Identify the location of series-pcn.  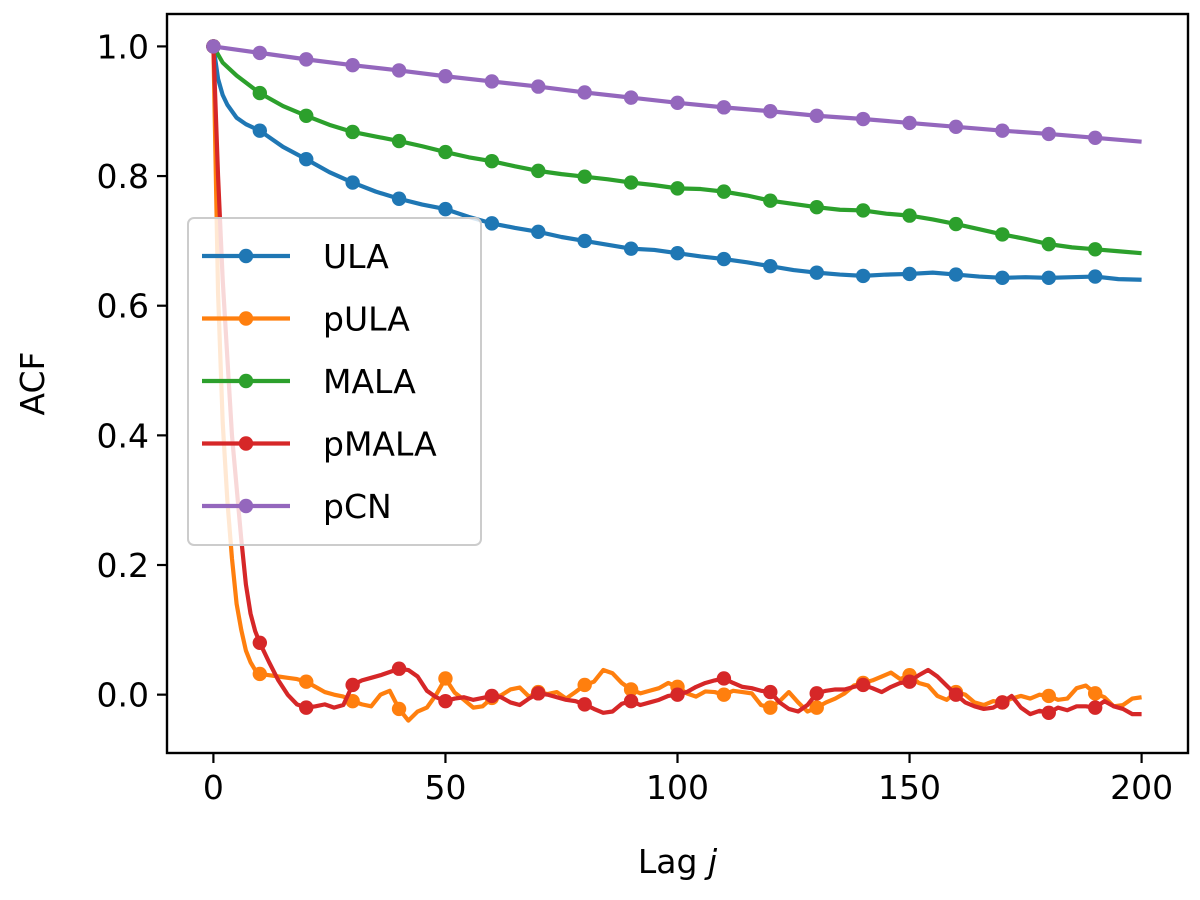
(674, 92).